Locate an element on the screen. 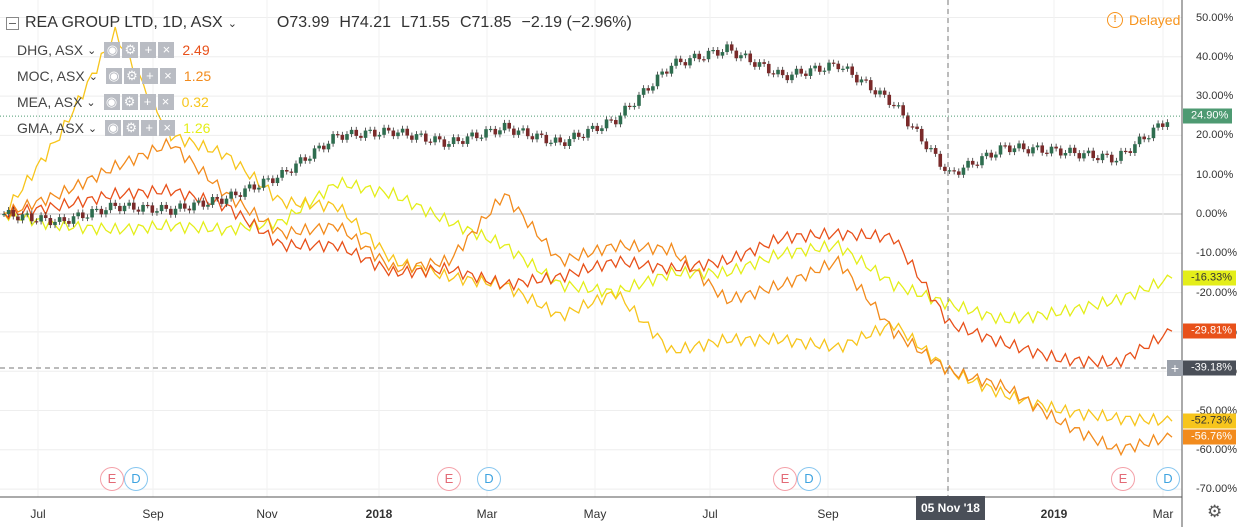 The width and height of the screenshot is (1256, 527). legend-item: DHG, ASX ⌄ ◉ ⚙ + × 2.49 is located at coordinates (113, 50).